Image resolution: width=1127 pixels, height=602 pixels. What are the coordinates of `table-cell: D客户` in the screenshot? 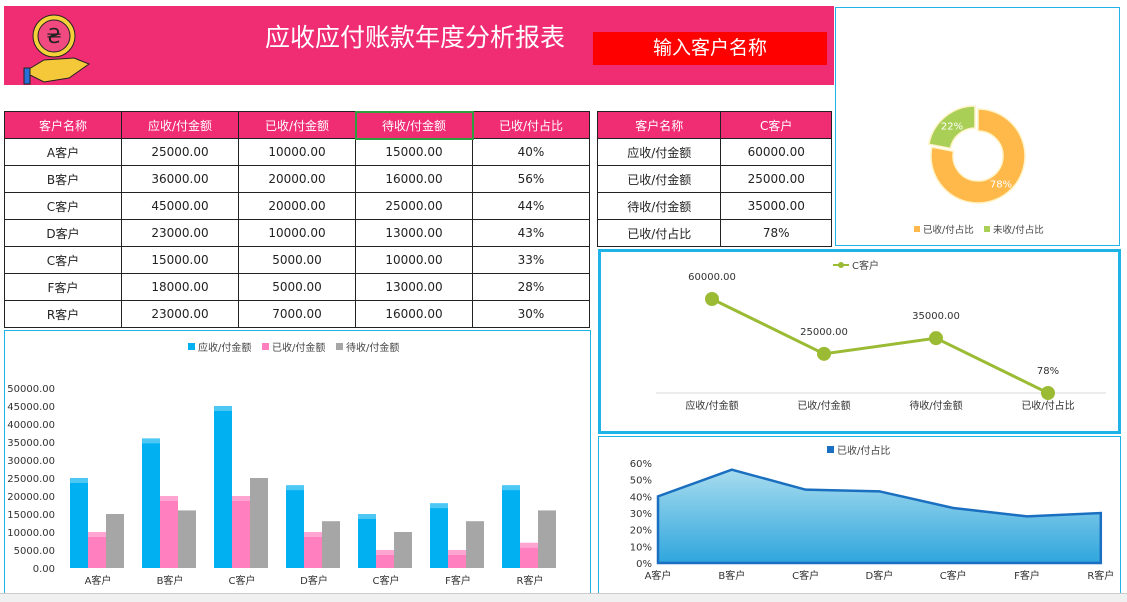 It's located at (63, 233).